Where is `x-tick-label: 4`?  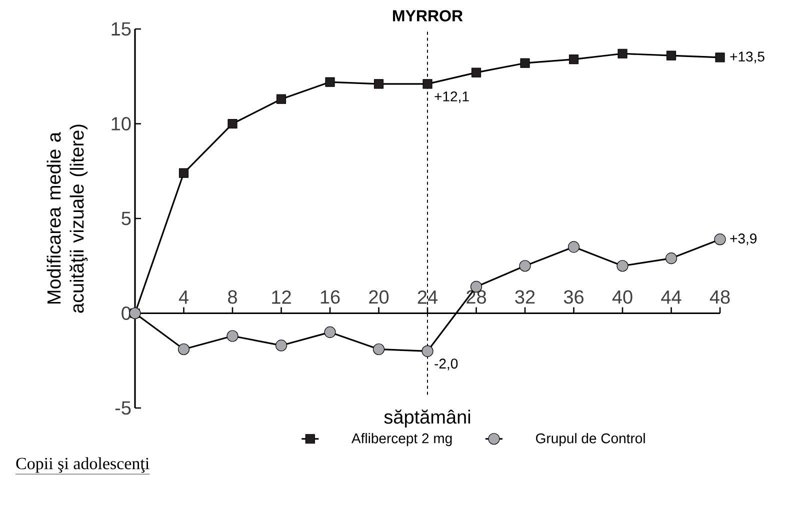 x-tick-label: 4 is located at coordinates (183, 297).